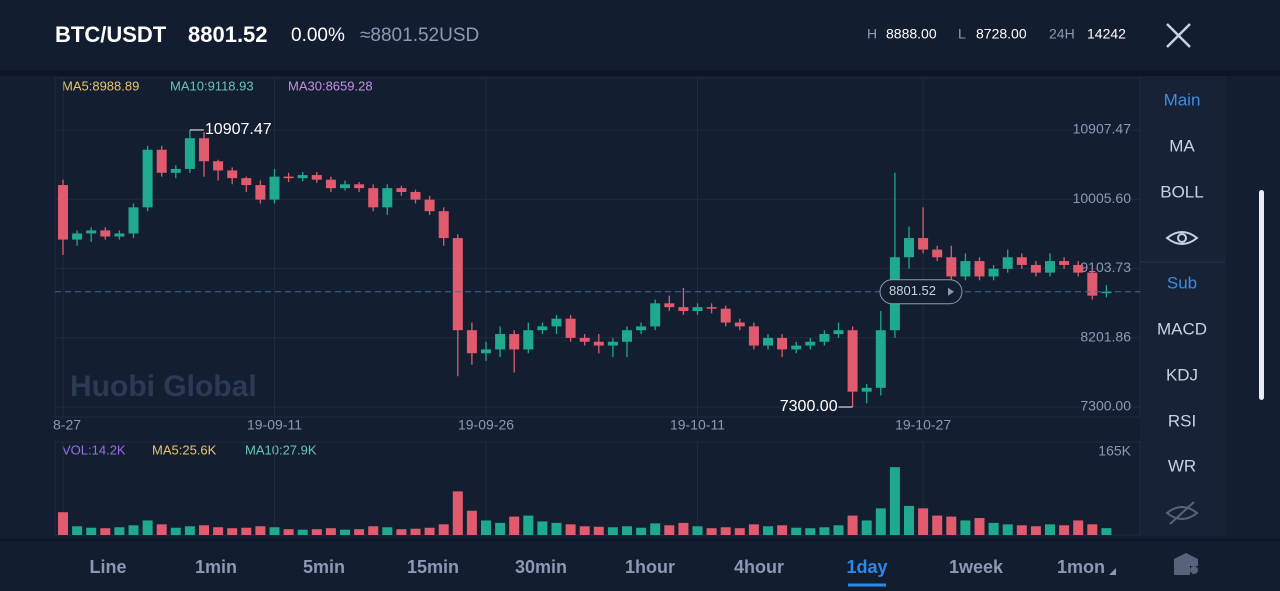 The height and width of the screenshot is (591, 1280). I want to click on eye-icon, so click(1182, 238).